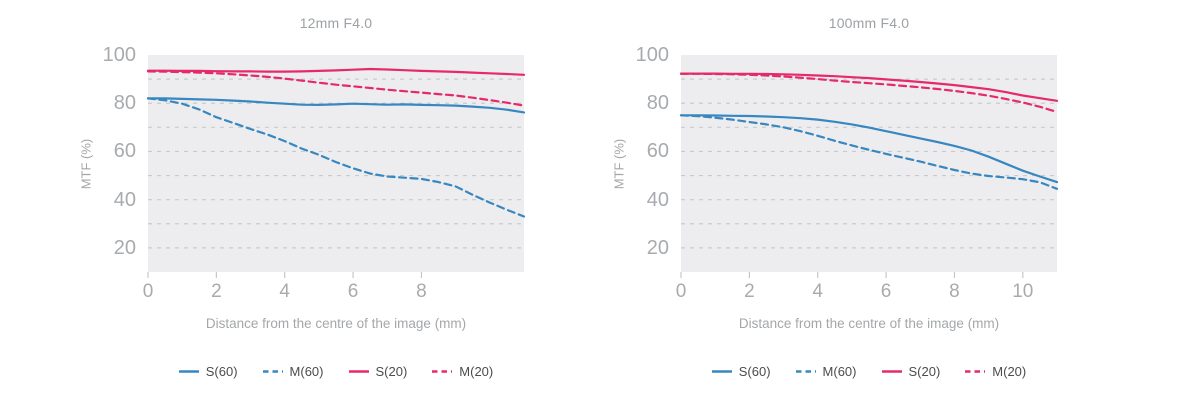  Describe the element at coordinates (1023, 291) in the screenshot. I see `x-tick-label: 10` at that location.